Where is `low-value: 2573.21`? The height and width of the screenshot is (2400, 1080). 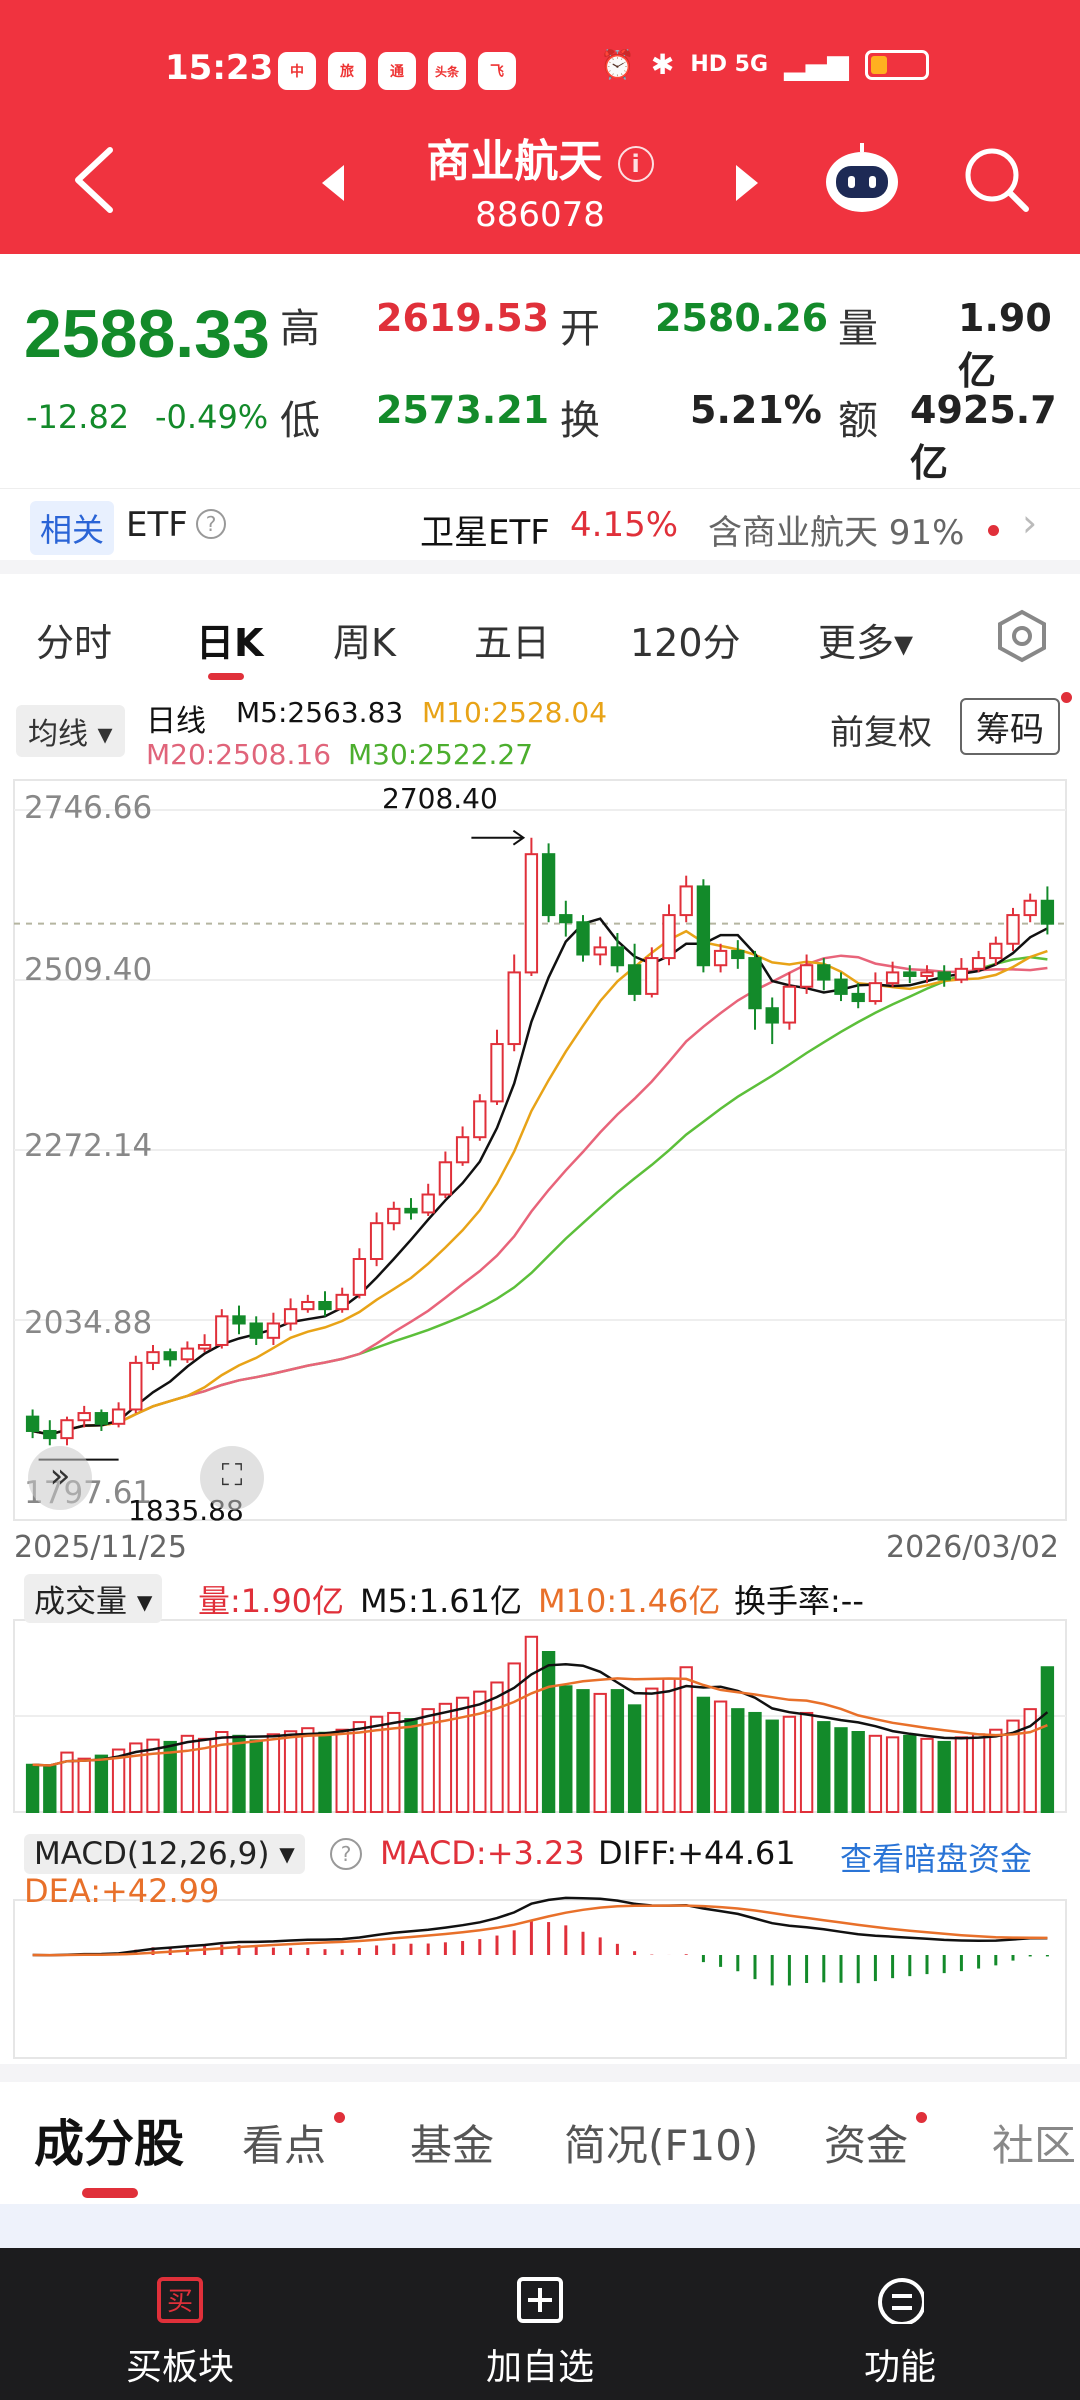
low-value: 2573.21 is located at coordinates (463, 410).